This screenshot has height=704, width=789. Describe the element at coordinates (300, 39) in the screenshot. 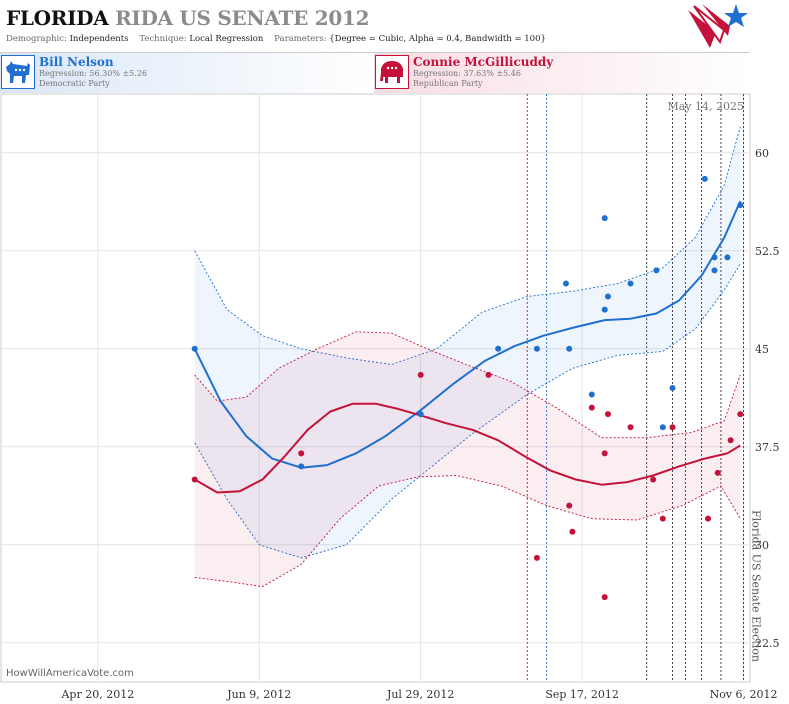

I see `parameters-label: Parameters:` at that location.